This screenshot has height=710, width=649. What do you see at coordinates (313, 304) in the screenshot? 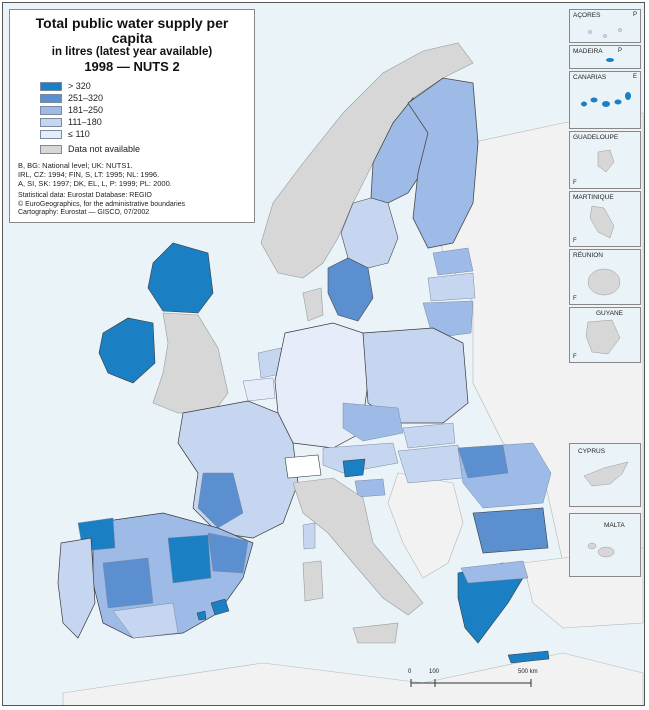
I see `region-denmark` at bounding box center [313, 304].